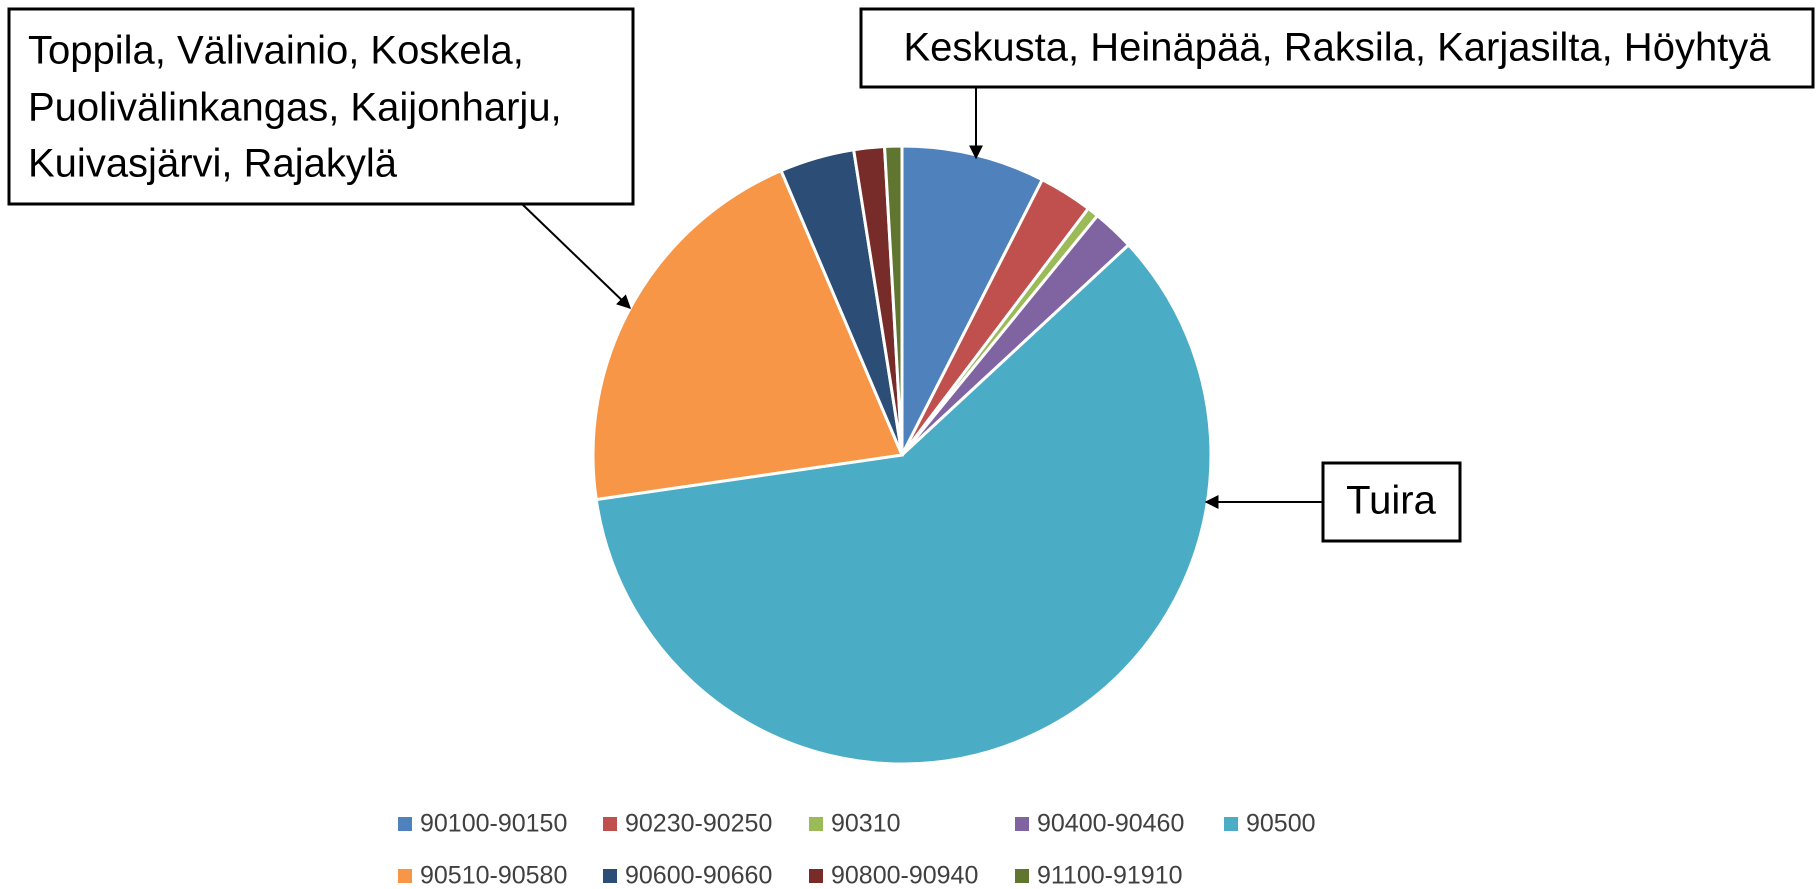 This screenshot has height=889, width=1820. Describe the element at coordinates (1110, 875) in the screenshot. I see `legend-label: 91100-91910` at that location.